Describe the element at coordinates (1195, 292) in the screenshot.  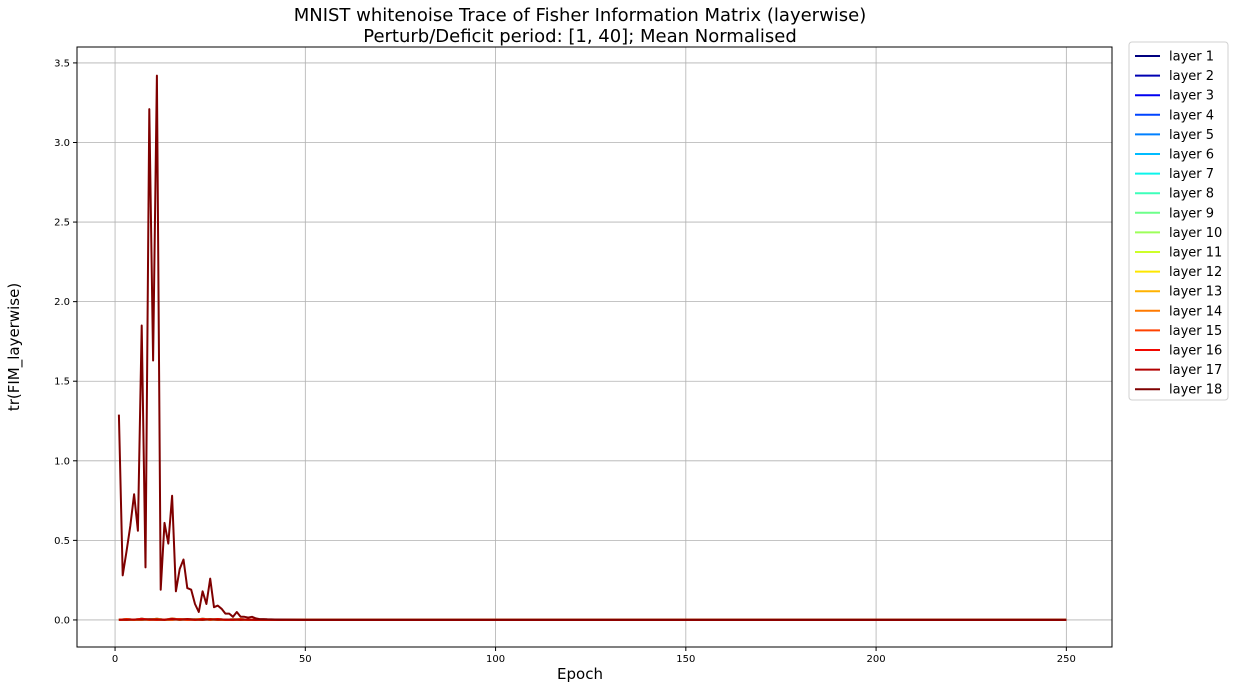
I see `legend-label: layer 13` at that location.